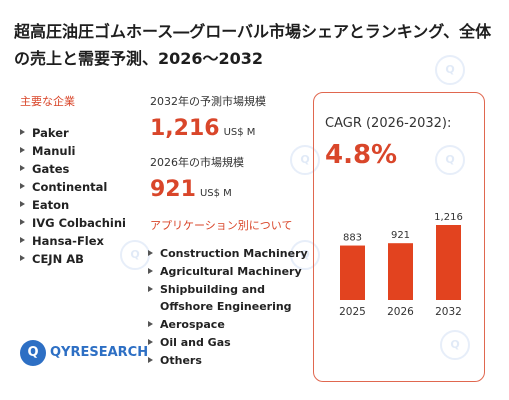  Describe the element at coordinates (448, 262) in the screenshot. I see `bar-2032` at that location.